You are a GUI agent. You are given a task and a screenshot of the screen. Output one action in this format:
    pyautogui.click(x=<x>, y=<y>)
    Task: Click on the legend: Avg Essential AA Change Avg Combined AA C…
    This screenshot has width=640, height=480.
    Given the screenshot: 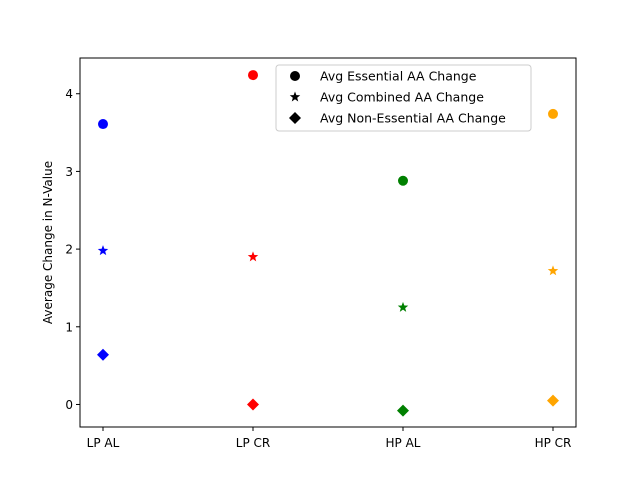 What is the action you would take?
    pyautogui.click(x=403, y=98)
    